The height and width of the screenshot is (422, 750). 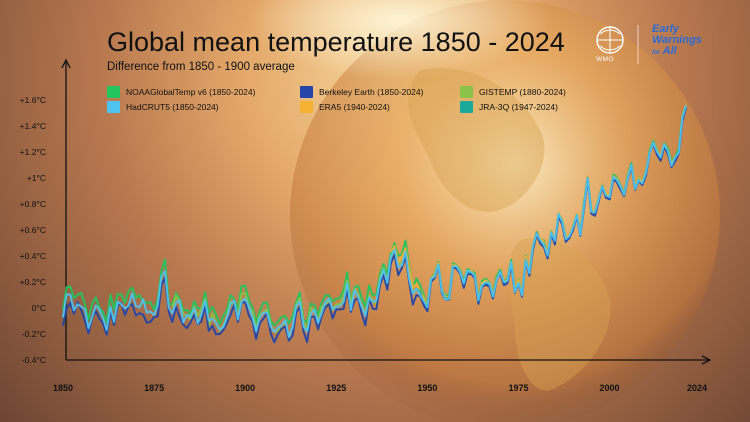 I want to click on logos: WMO Early Warnings for All, so click(x=667, y=47).